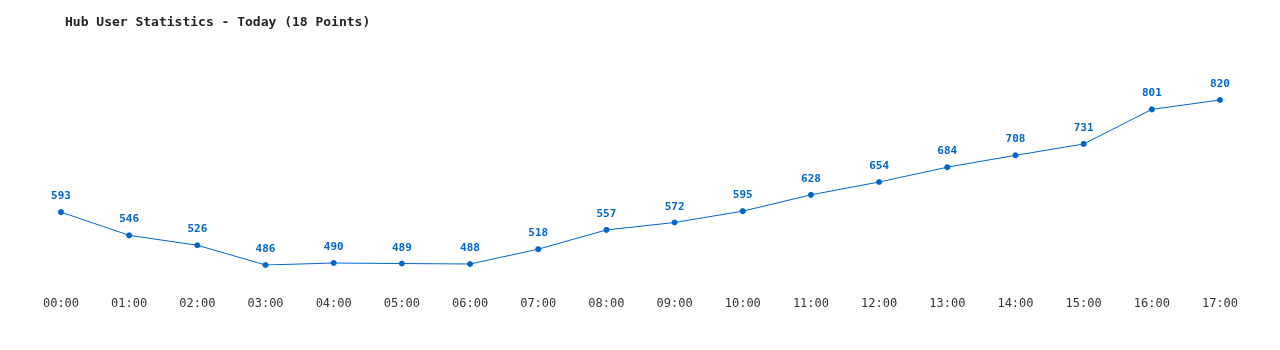  I want to click on data-label: 731, so click(1083, 127).